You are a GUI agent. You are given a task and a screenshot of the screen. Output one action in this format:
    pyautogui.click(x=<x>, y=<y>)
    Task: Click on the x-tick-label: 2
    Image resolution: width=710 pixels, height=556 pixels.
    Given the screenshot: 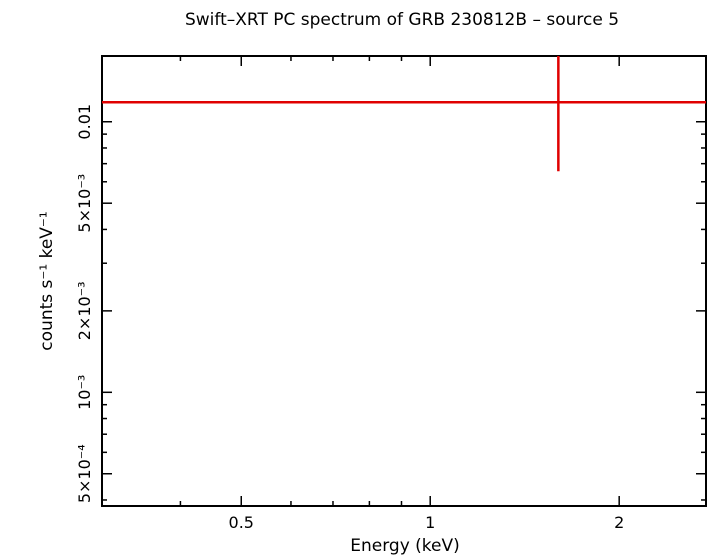 What is the action you would take?
    pyautogui.click(x=619, y=522)
    